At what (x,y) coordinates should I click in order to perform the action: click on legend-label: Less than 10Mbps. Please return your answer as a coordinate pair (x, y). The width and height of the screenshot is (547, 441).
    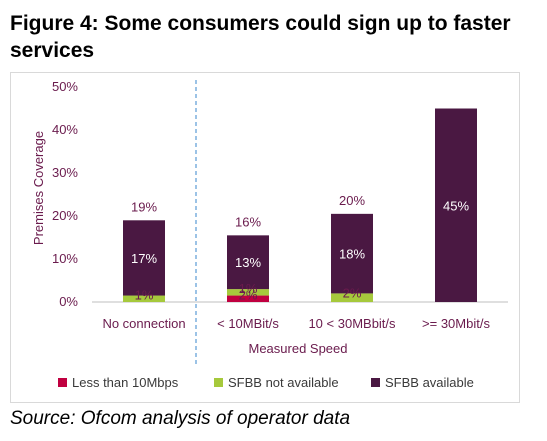
    Looking at the image, I should click on (125, 382).